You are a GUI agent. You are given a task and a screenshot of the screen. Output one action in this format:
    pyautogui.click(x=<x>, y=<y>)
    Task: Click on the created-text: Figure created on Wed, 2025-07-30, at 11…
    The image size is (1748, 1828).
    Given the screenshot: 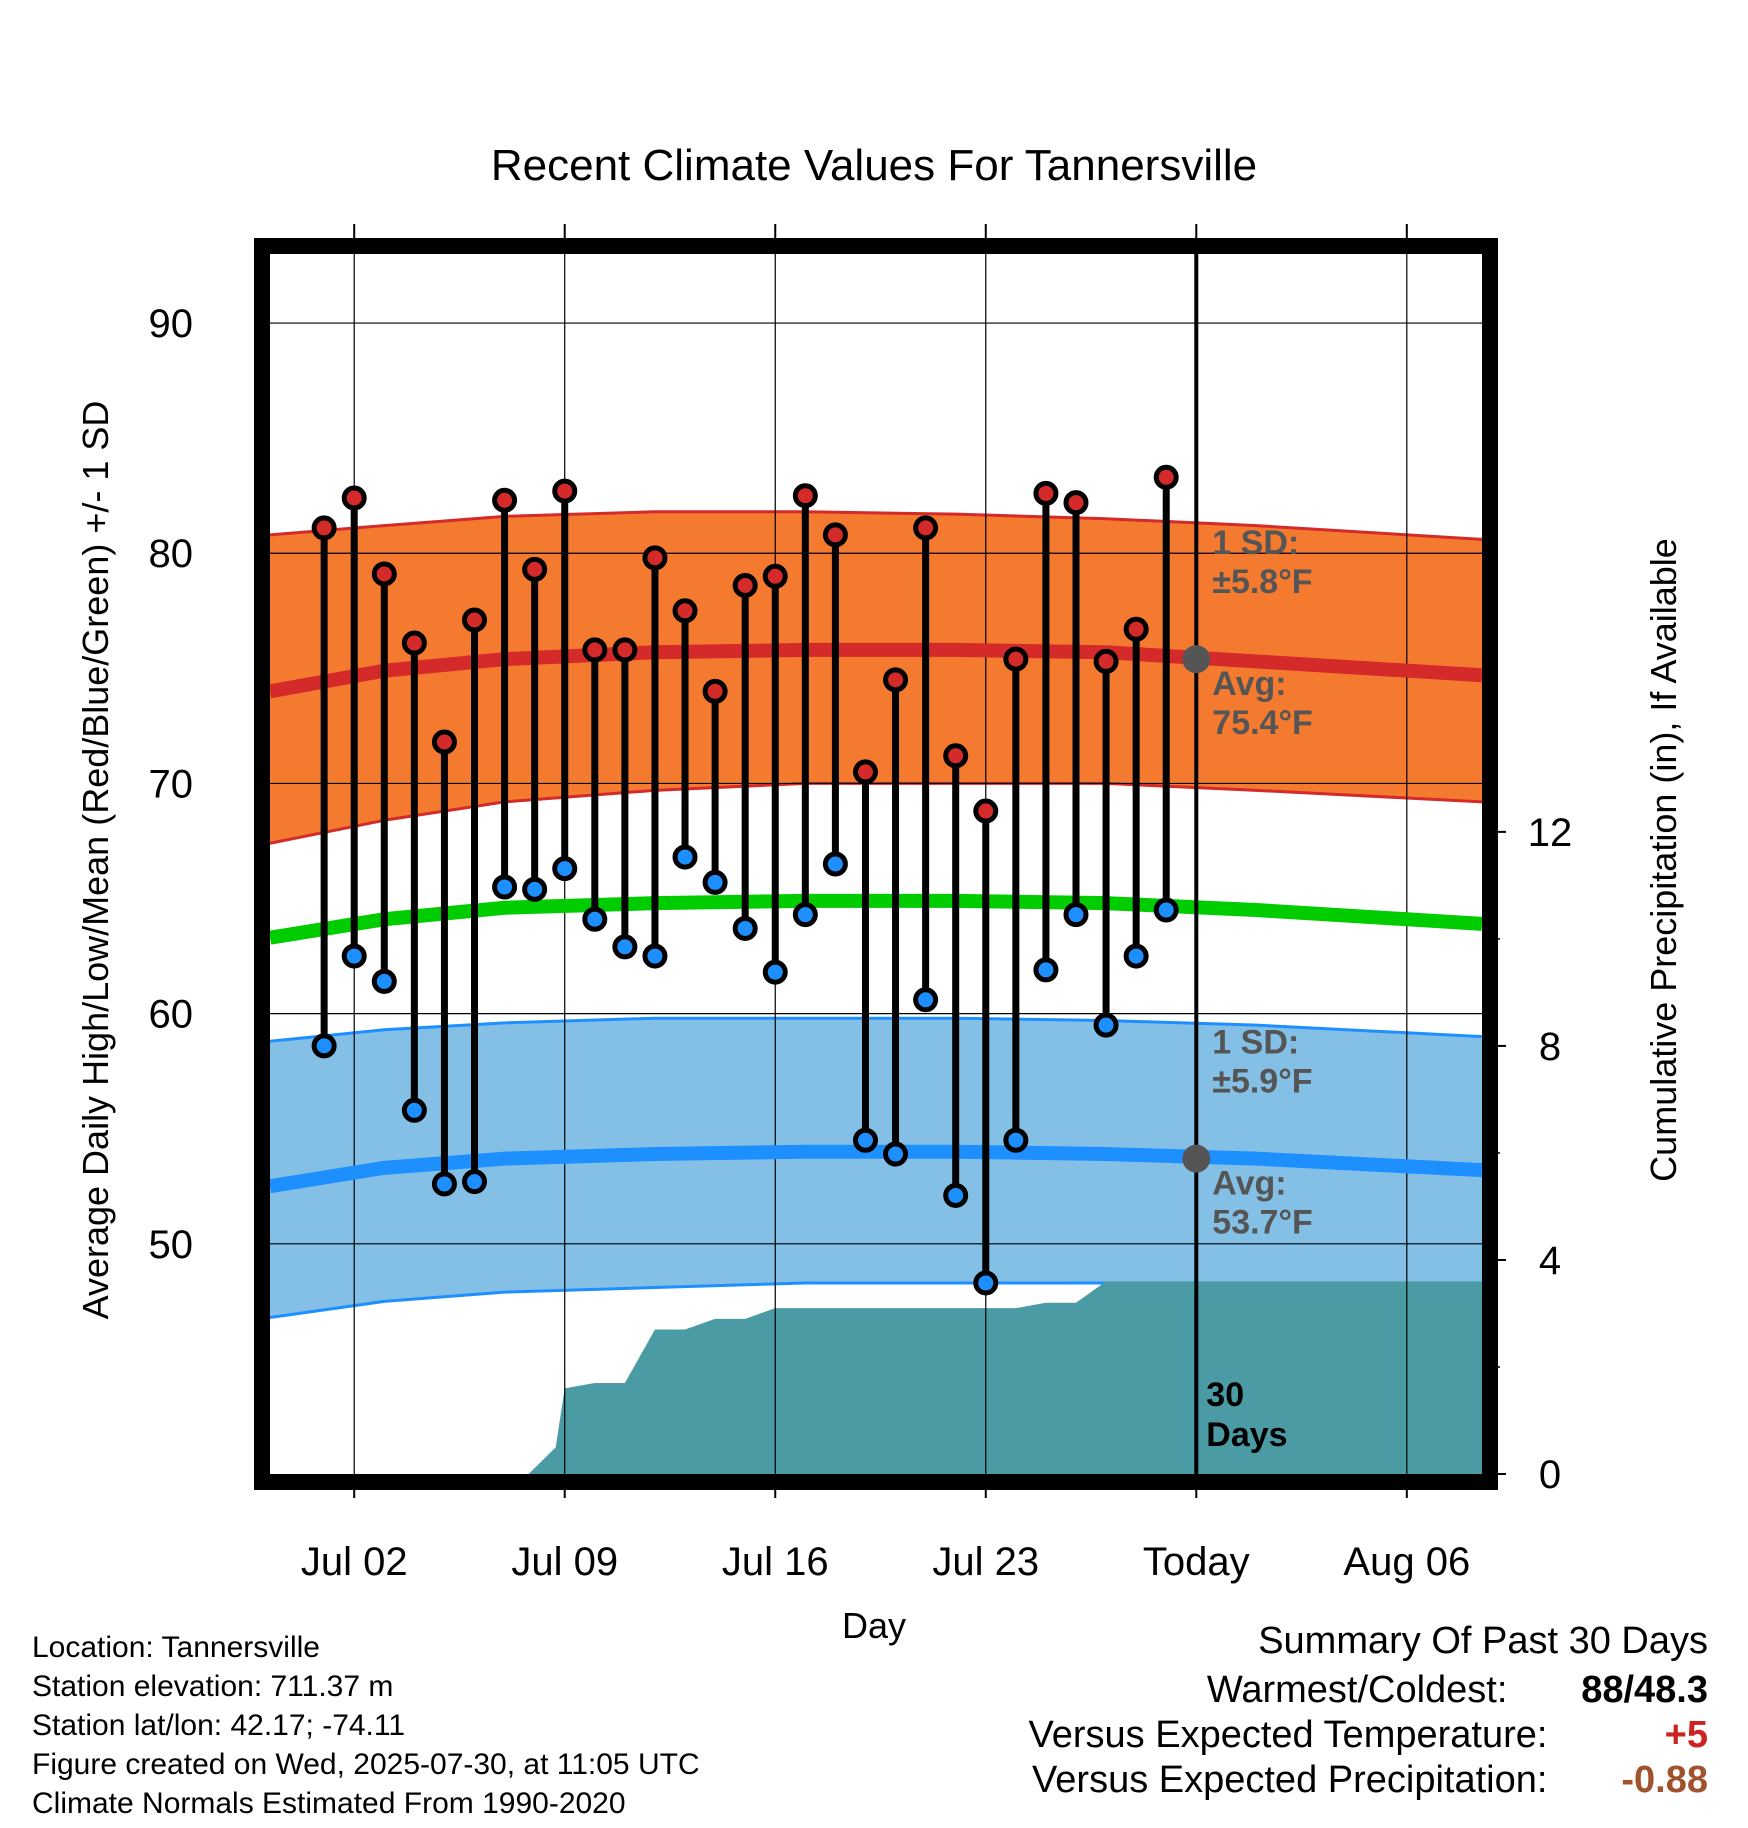 What is the action you would take?
    pyautogui.click(x=366, y=1764)
    